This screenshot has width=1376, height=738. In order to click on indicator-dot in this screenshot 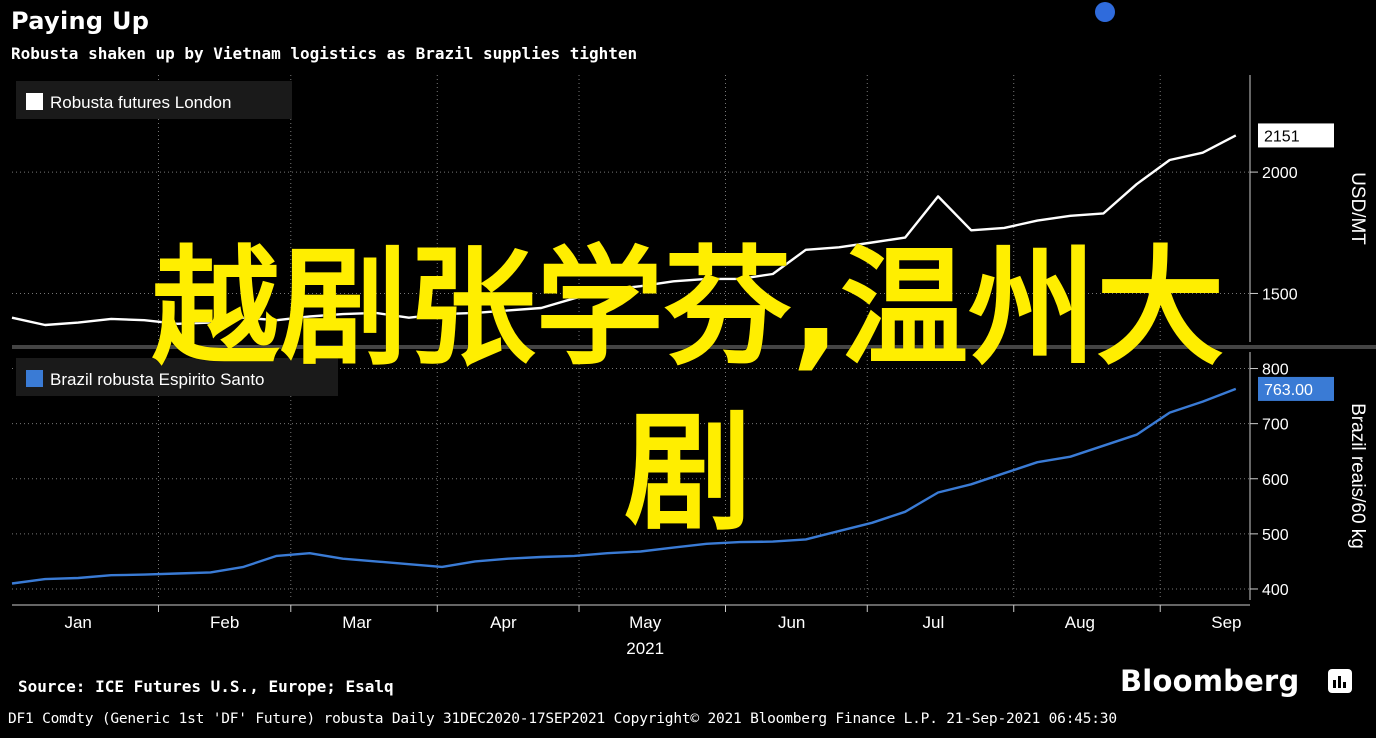, I will do `click(1105, 12)`.